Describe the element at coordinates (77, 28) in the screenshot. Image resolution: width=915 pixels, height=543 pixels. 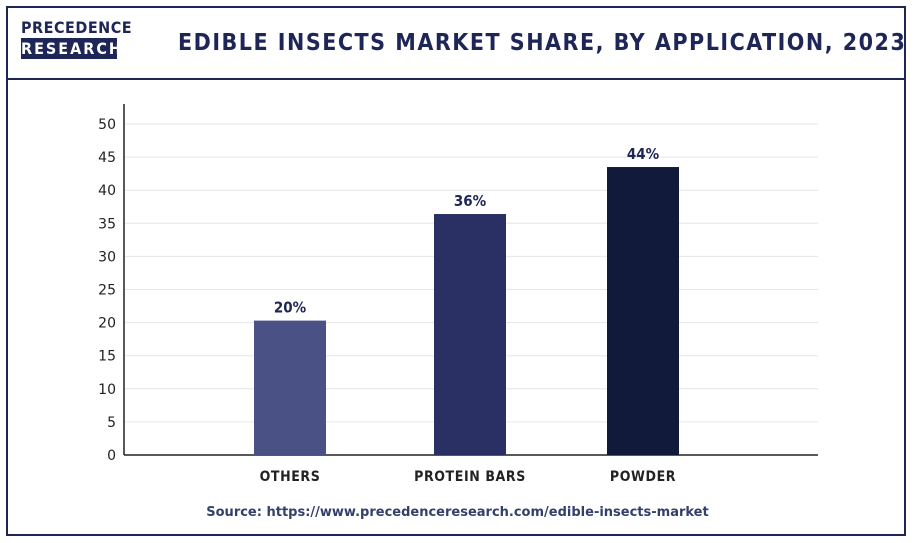
I see `logo-text-top: PRECEDENCE` at that location.